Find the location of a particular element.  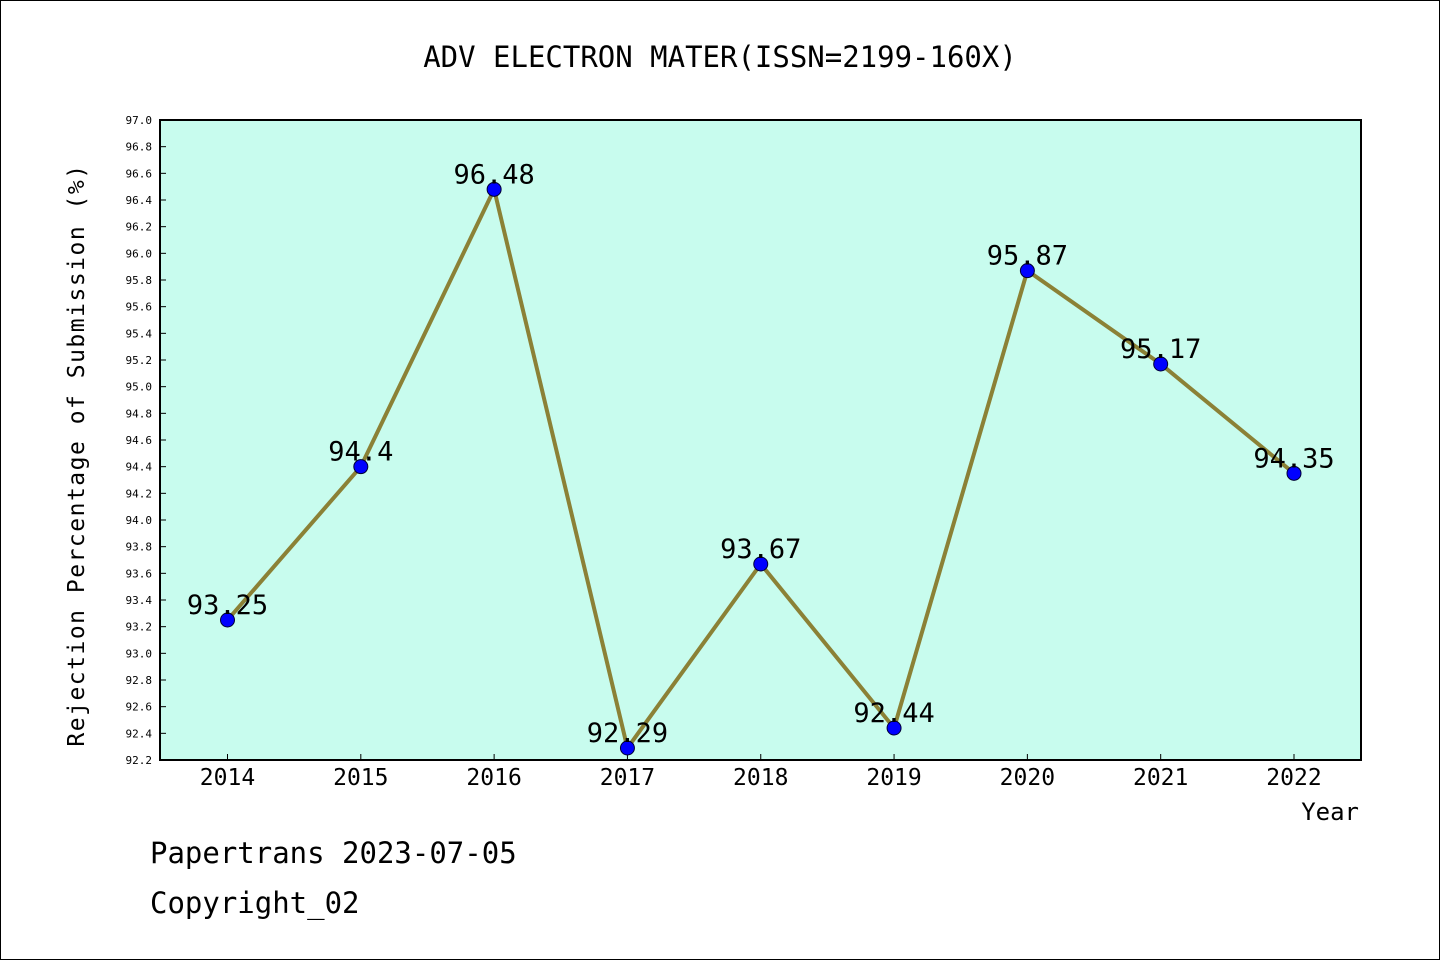

y-tick-label: 97.0 is located at coordinates (139, 120).